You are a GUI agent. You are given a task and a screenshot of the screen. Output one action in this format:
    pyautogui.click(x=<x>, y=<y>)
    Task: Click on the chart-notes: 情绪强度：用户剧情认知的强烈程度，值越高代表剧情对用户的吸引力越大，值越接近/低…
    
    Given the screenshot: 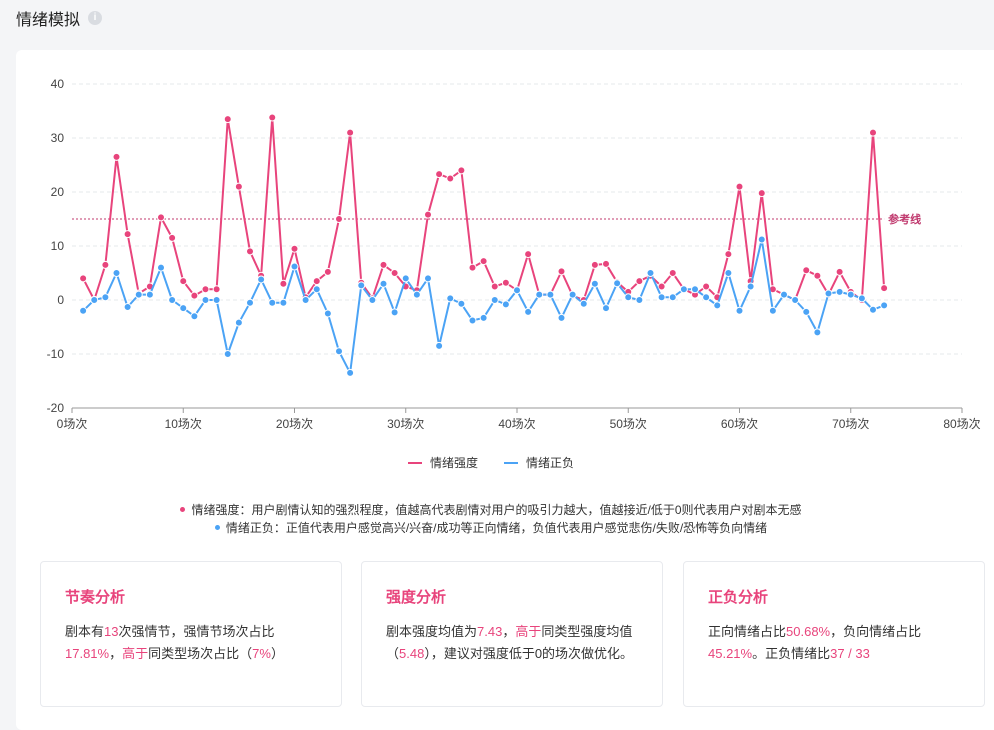 What is the action you would take?
    pyautogui.click(x=491, y=518)
    